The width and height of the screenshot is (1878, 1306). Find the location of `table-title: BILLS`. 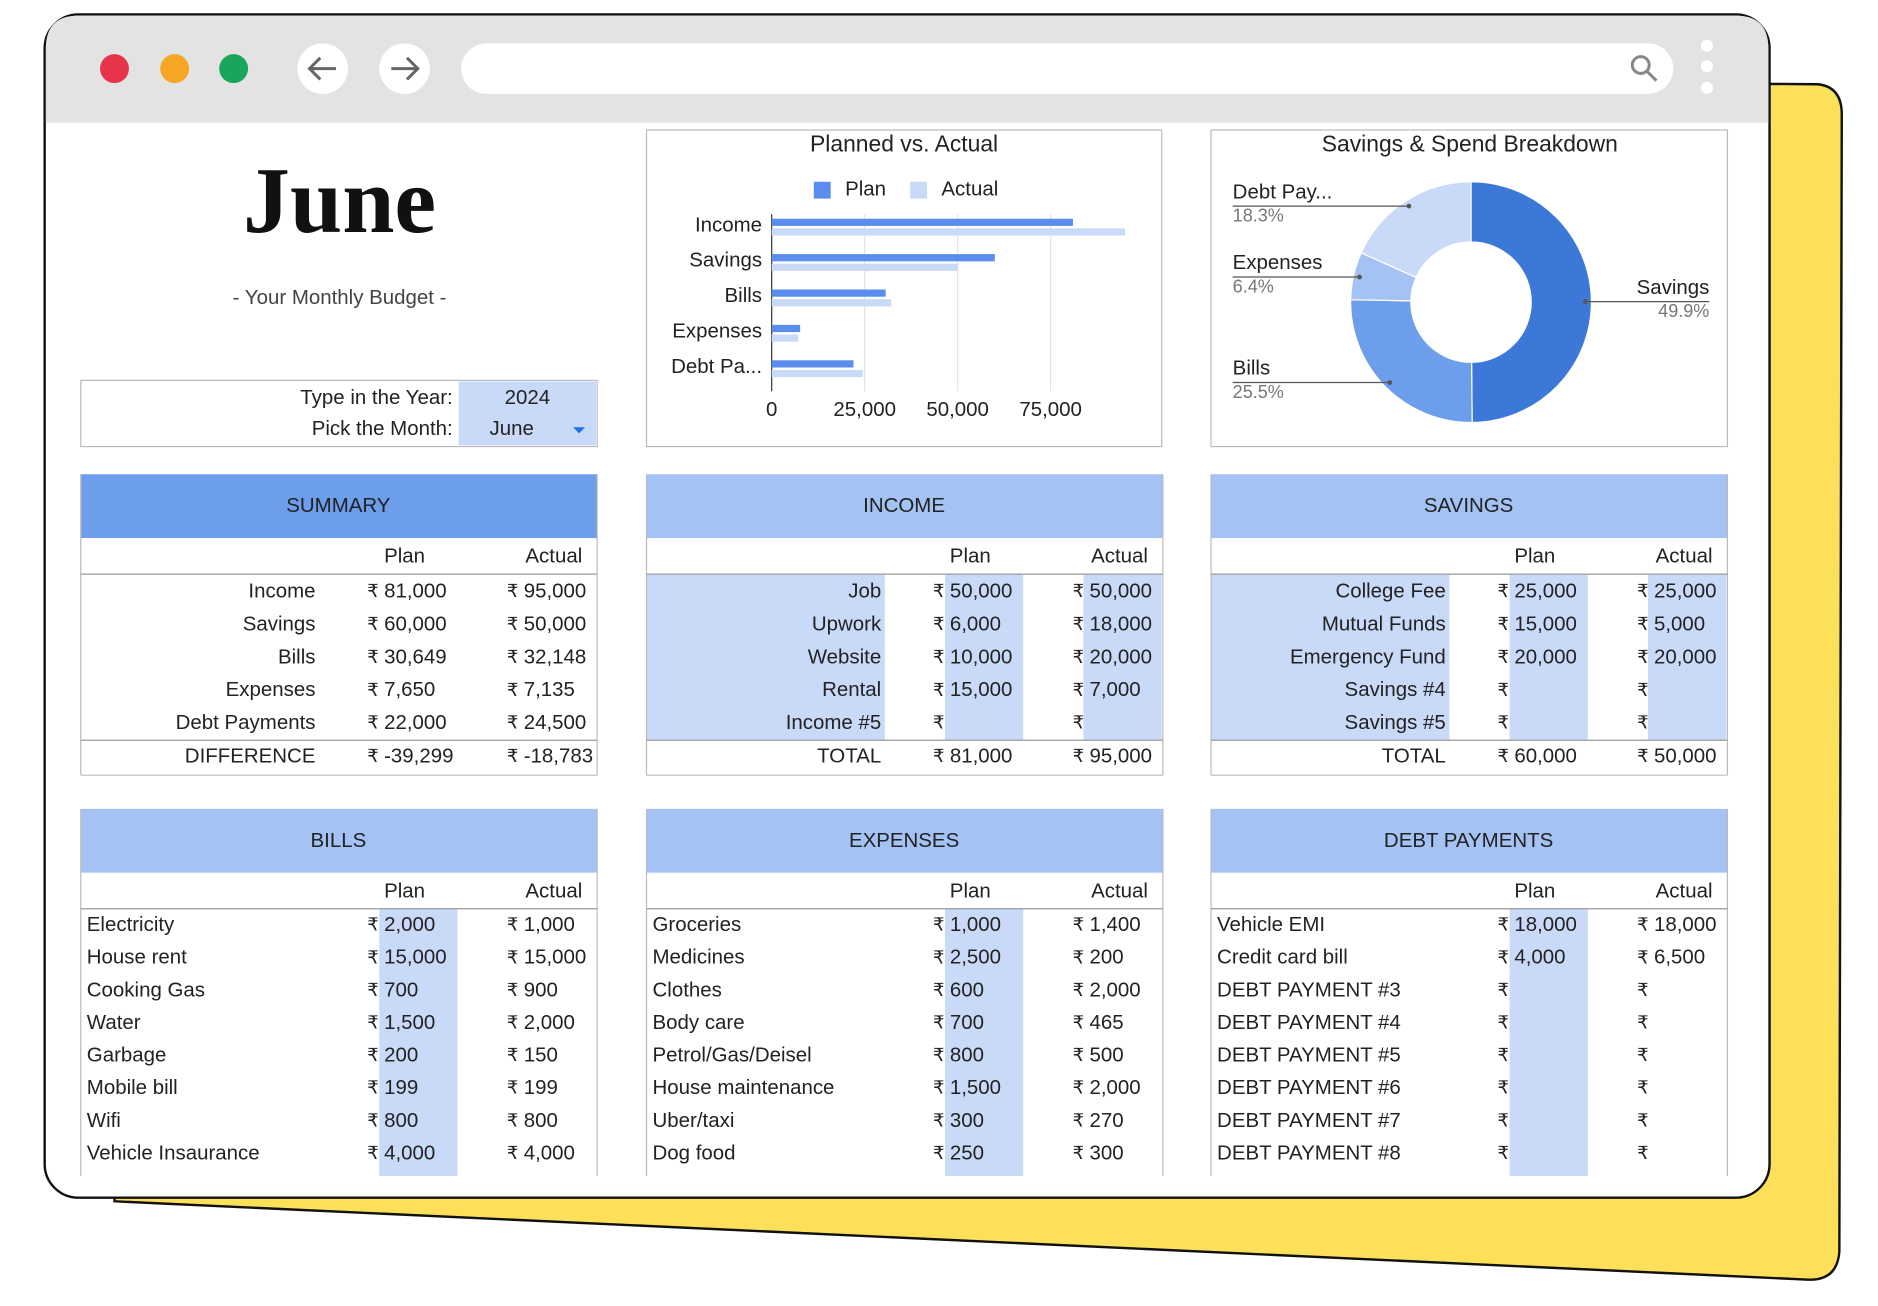

table-title: BILLS is located at coordinates (339, 840).